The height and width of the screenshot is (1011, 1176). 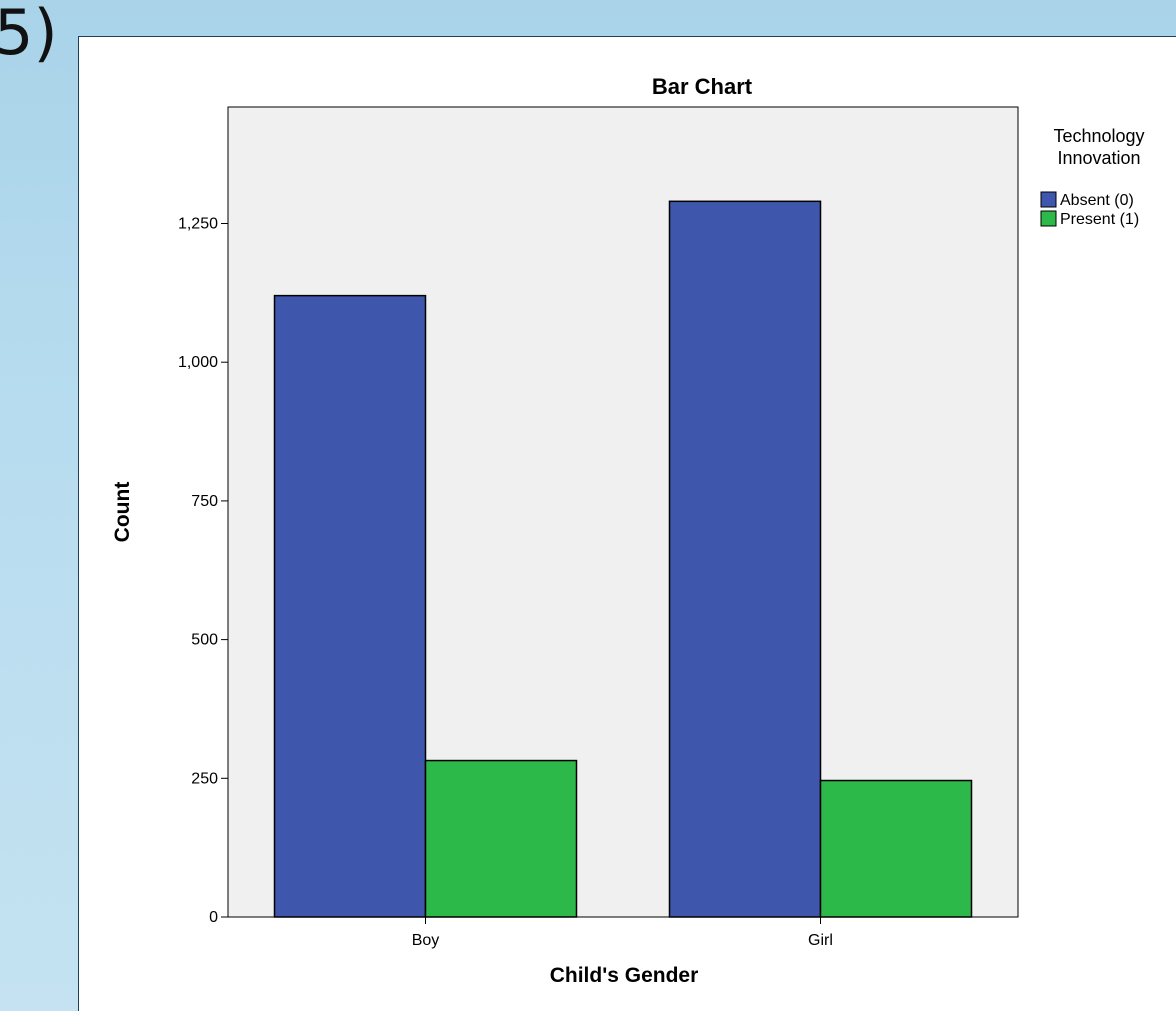 I want to click on y-axis-title: Count, so click(x=122, y=512).